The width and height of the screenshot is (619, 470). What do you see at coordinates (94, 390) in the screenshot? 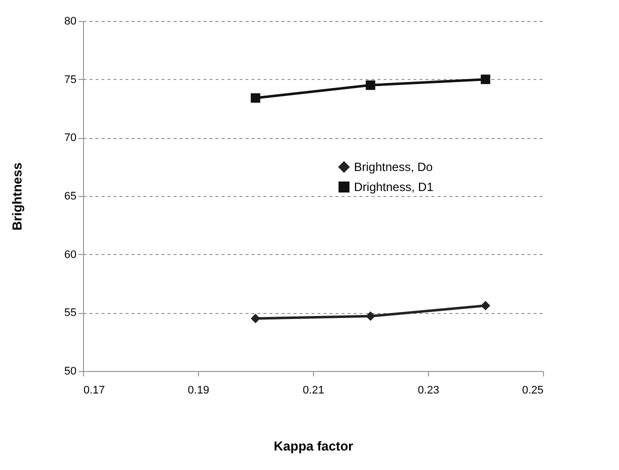
I see `x-tick-label: 0.17` at bounding box center [94, 390].